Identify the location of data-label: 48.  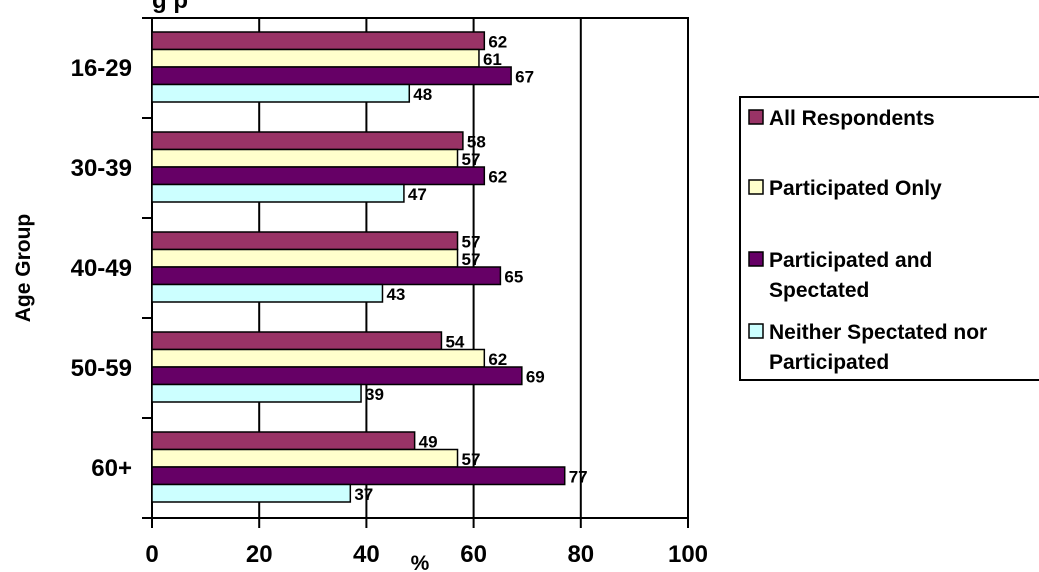
(422, 94).